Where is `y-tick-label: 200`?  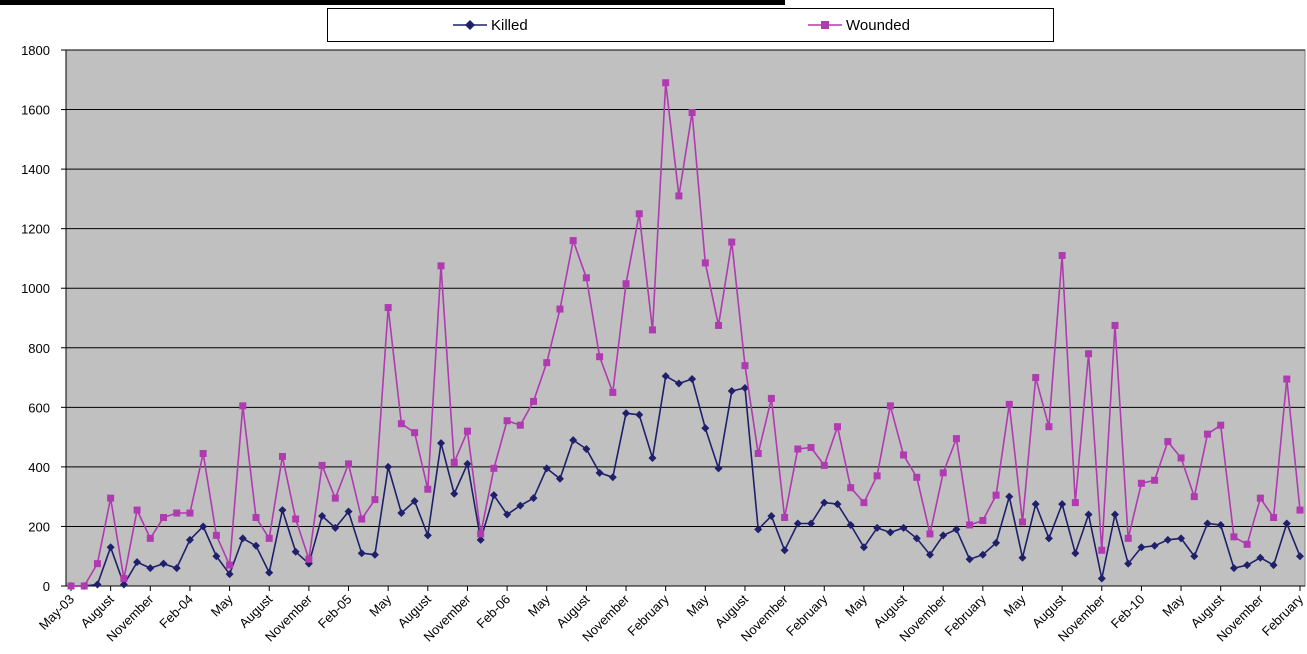
y-tick-label: 200 is located at coordinates (39, 526).